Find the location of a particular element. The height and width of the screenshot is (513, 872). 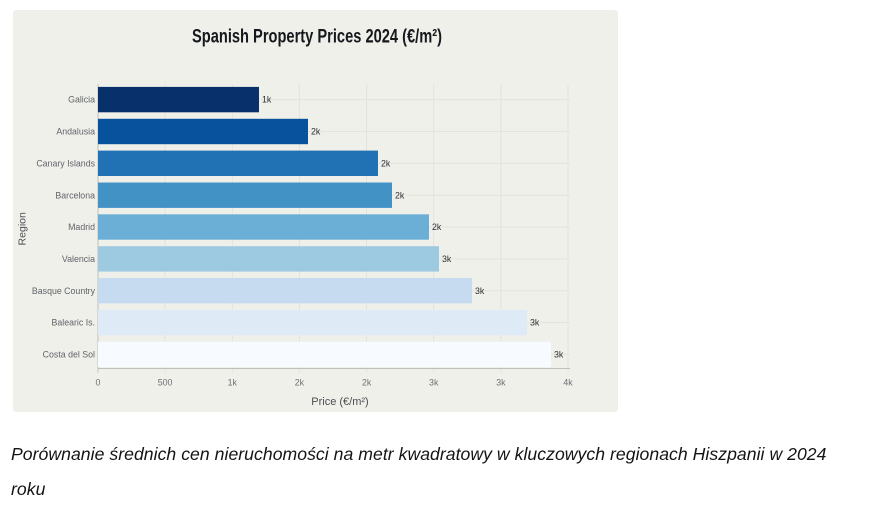

svg-text: Balearic Is. is located at coordinates (73, 323).